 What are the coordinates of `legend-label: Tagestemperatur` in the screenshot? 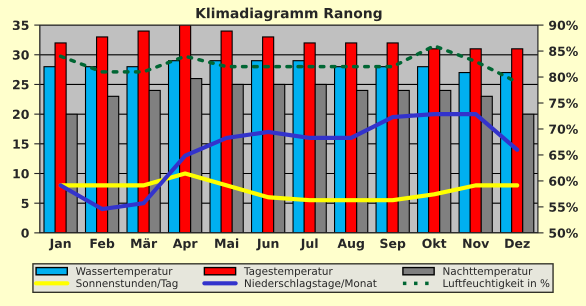 It's located at (288, 272).